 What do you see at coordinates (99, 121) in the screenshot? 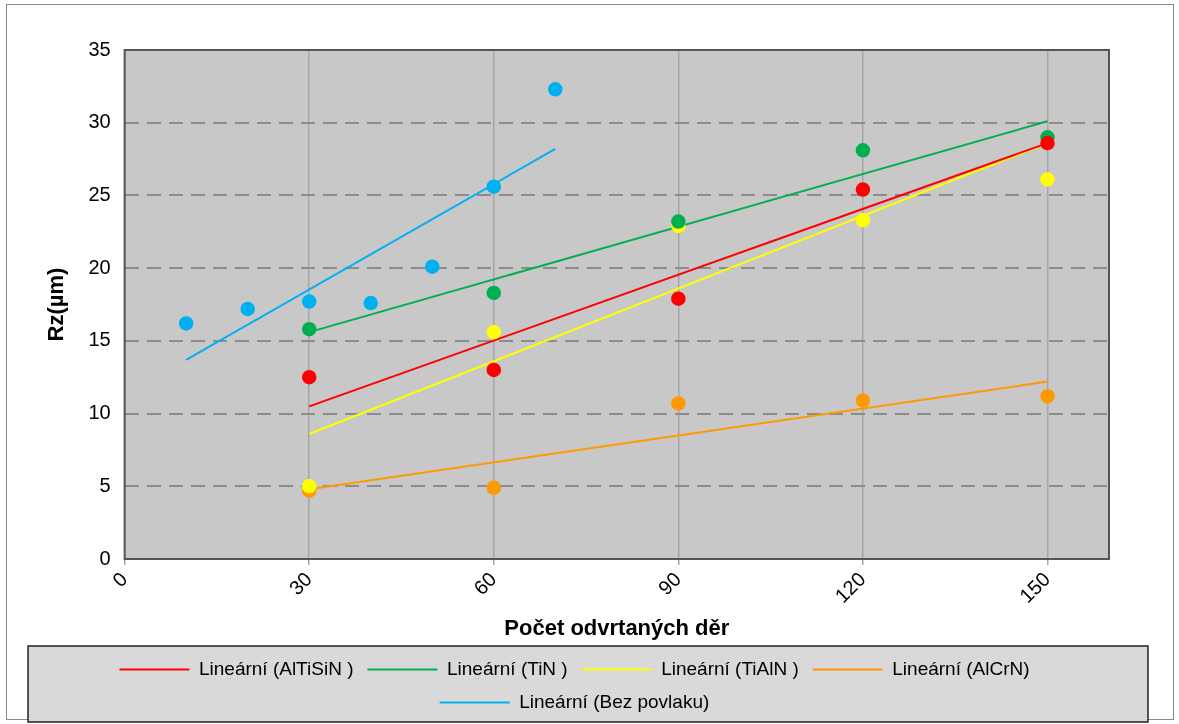
I see `y-tick-label: 30` at bounding box center [99, 121].